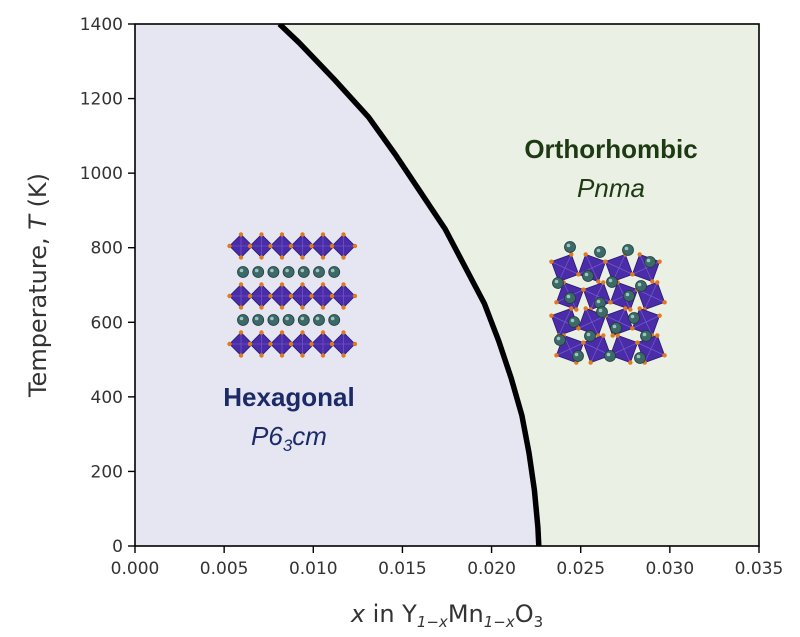  I want to click on hexagonal-space-group: P63cm, so click(289, 438).